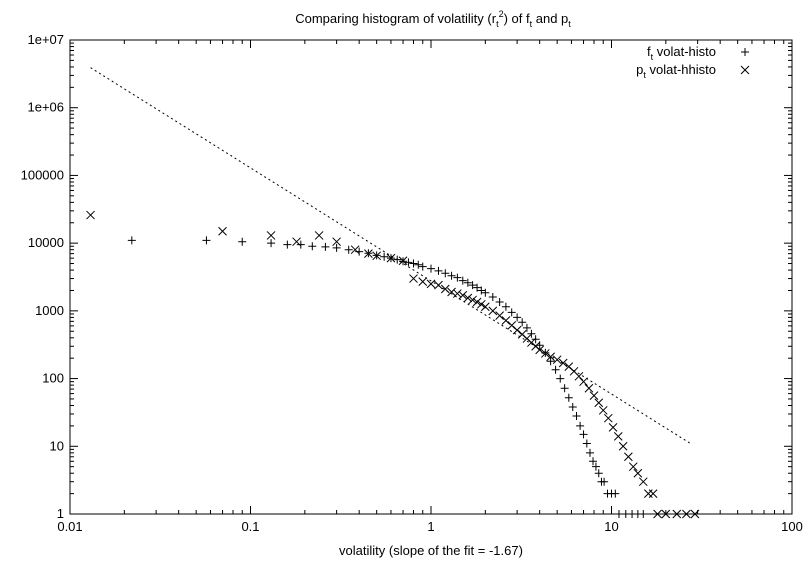 This screenshot has width=807, height=564. Describe the element at coordinates (792, 526) in the screenshot. I see `x-tick-label: 100` at that location.